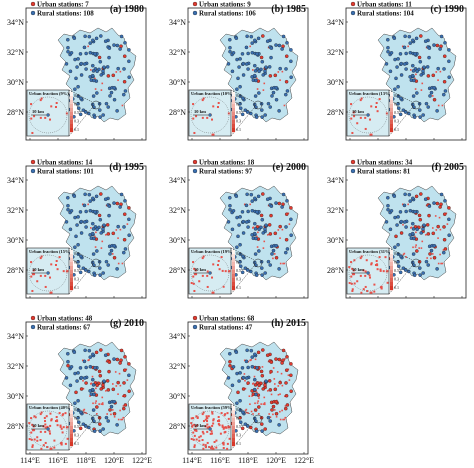 The width and height of the screenshot is (474, 468). What do you see at coordinates (15, 210) in the screenshot?
I see `lat-tick-label: 32°N` at bounding box center [15, 210].